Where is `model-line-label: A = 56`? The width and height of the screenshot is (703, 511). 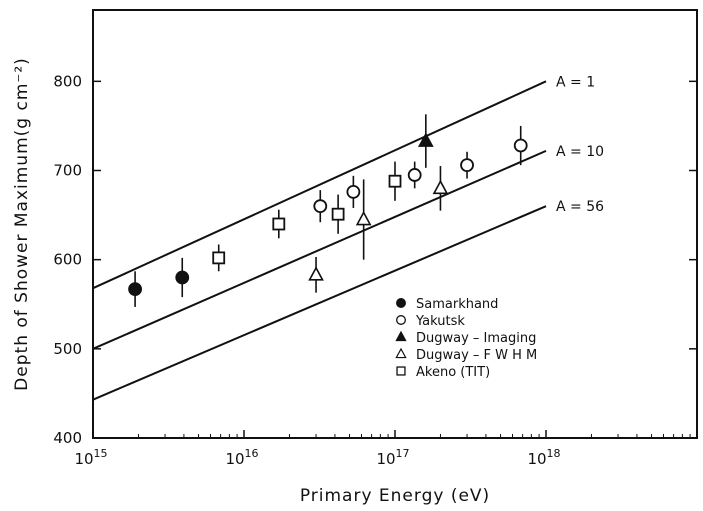
model-line-label: A = 56 is located at coordinates (580, 207).